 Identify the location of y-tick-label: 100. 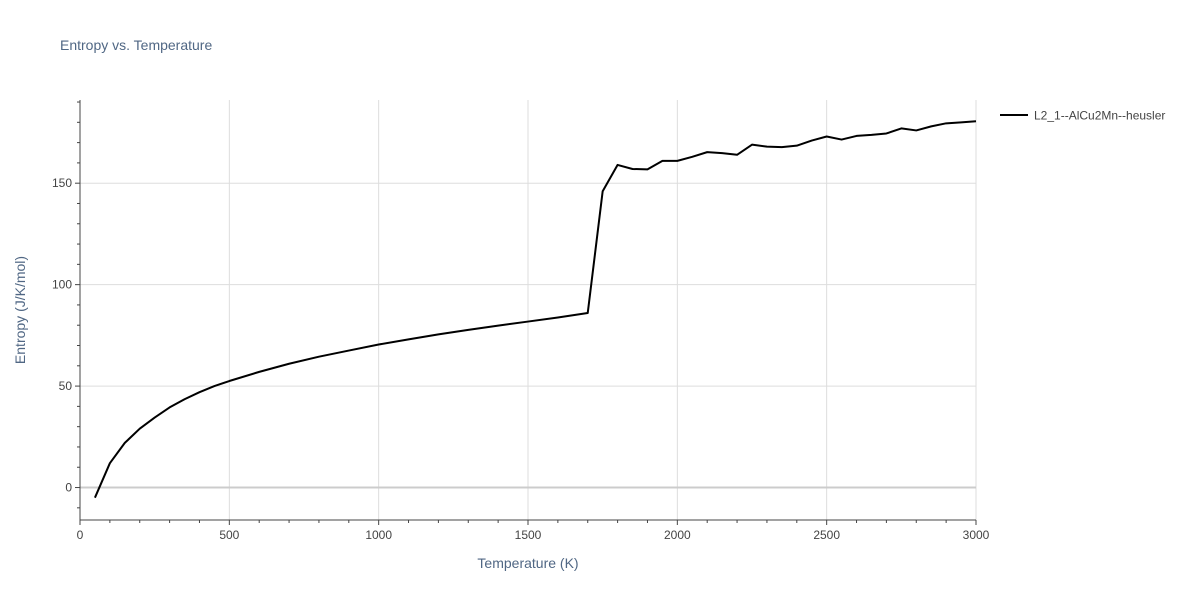
(62, 285).